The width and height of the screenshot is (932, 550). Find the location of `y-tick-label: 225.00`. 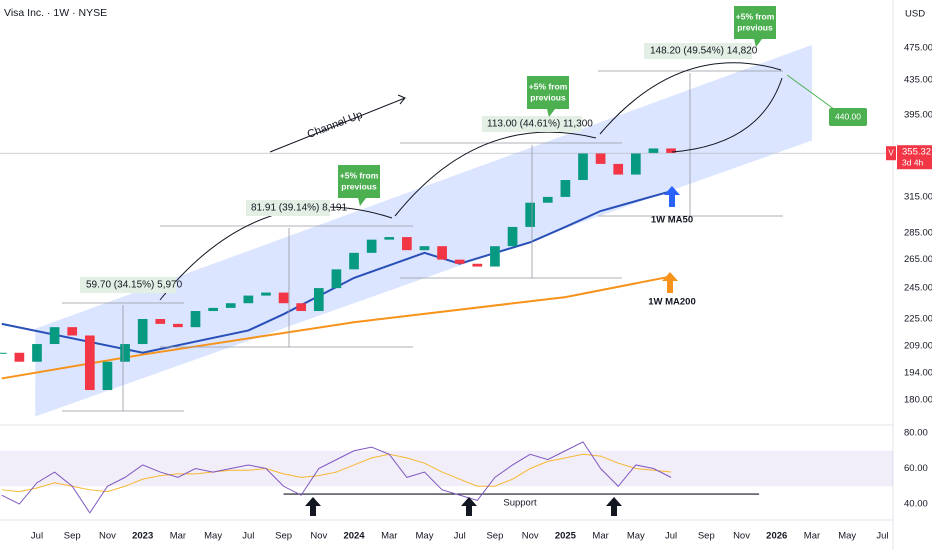

y-tick-label: 225.00 is located at coordinates (918, 319).